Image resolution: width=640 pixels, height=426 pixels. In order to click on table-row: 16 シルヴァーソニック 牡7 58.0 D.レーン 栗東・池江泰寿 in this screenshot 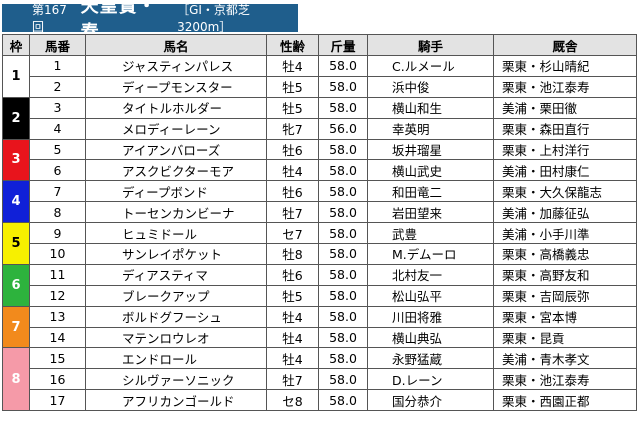, I will do `click(320, 379)`.